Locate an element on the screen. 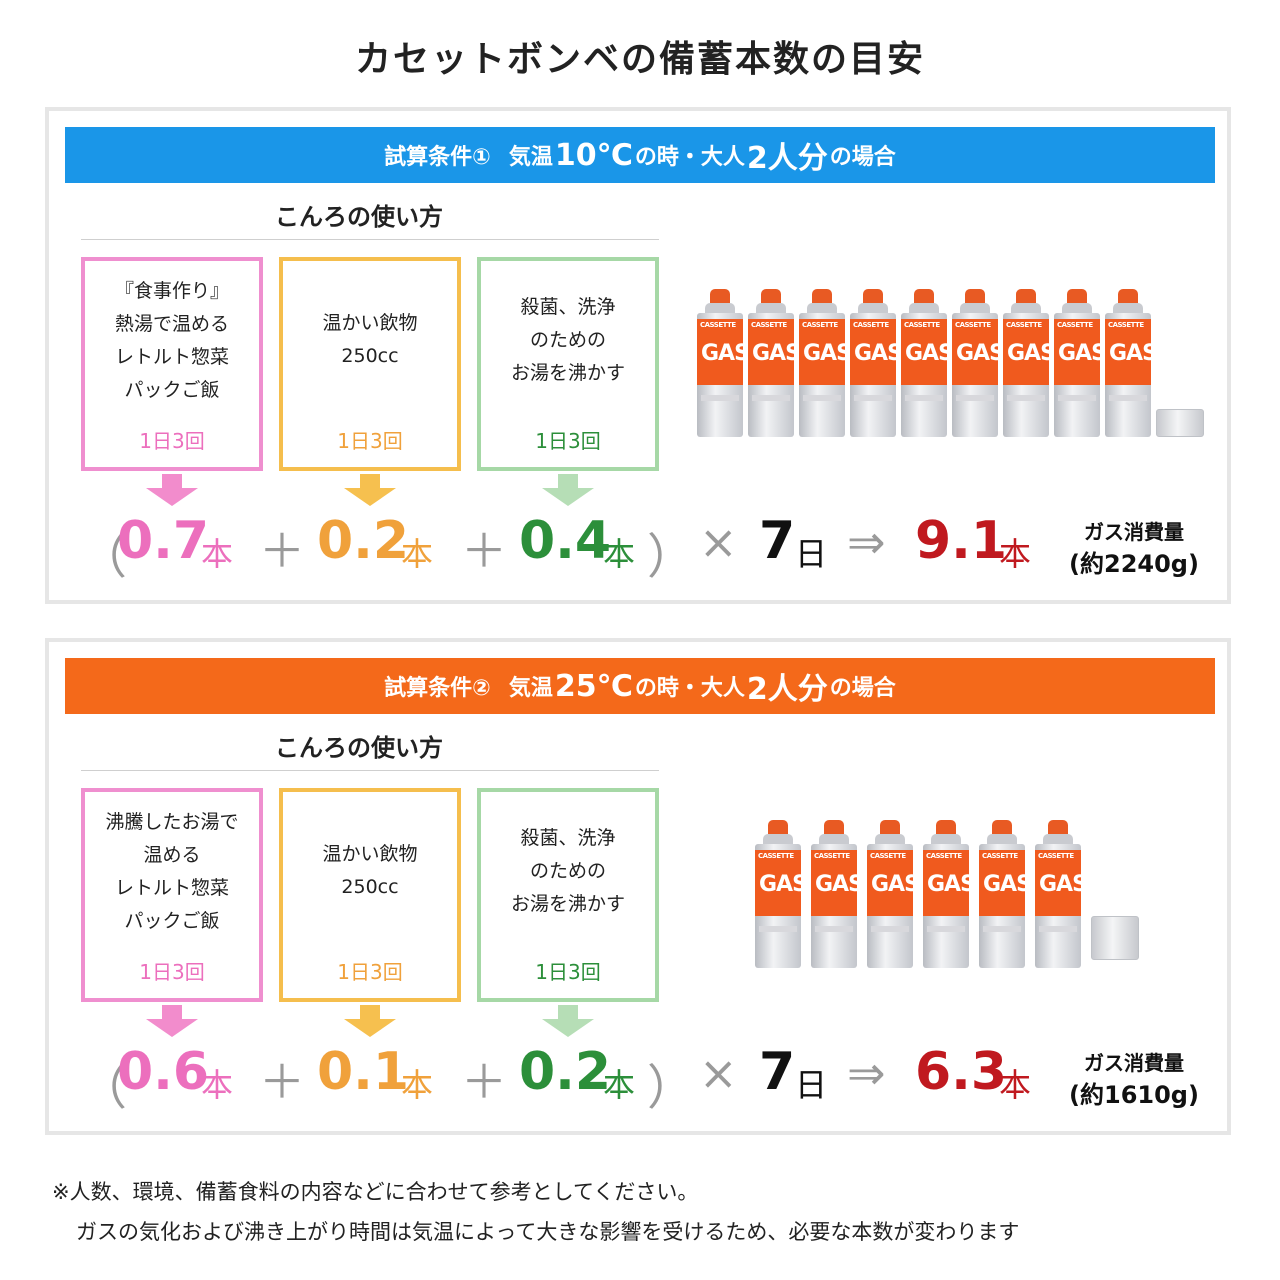 This screenshot has width=1280, height=1280. drink-value: 0.1 is located at coordinates (363, 1072).